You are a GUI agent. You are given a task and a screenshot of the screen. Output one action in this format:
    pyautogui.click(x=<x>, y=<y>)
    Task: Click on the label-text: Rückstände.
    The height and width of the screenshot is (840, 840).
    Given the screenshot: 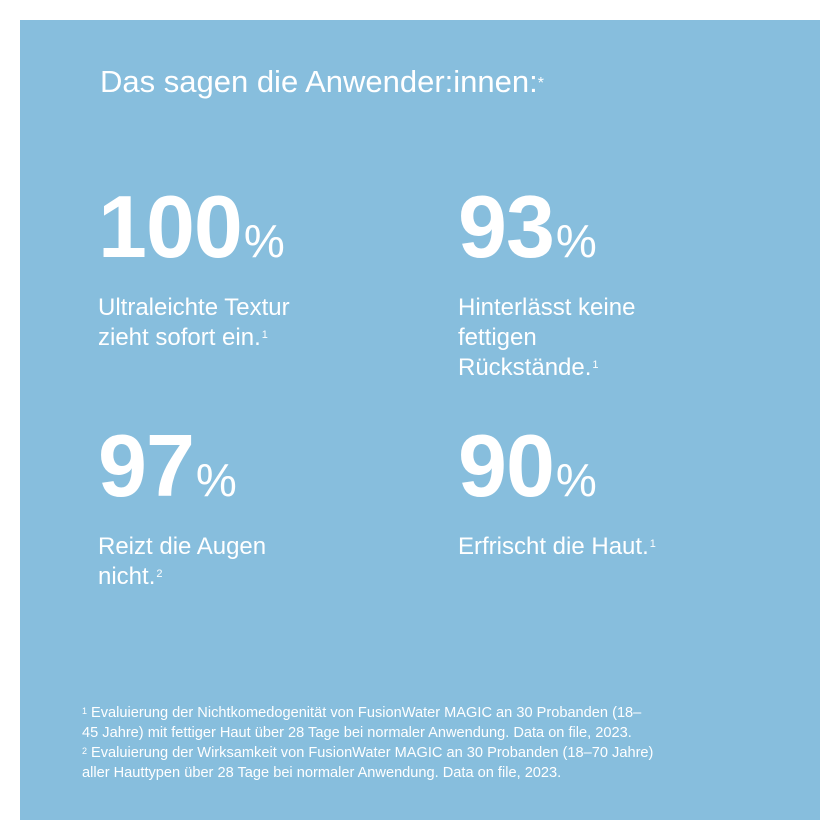 What is the action you would take?
    pyautogui.click(x=525, y=367)
    